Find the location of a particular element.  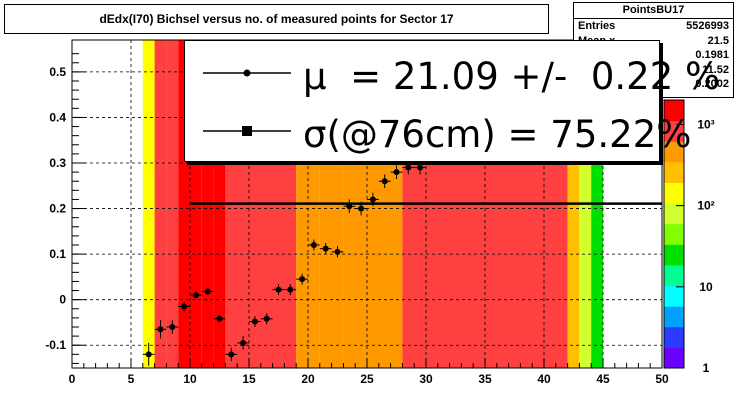

x-tick-label: 20 is located at coordinates (308, 379).